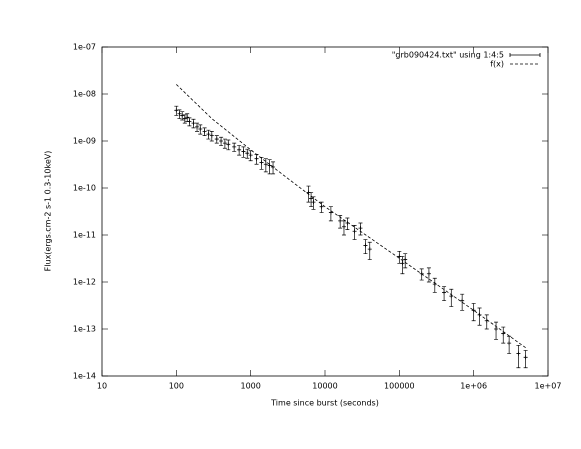  Describe the element at coordinates (548, 386) in the screenshot. I see `x-tick-label: 1e+07` at that location.